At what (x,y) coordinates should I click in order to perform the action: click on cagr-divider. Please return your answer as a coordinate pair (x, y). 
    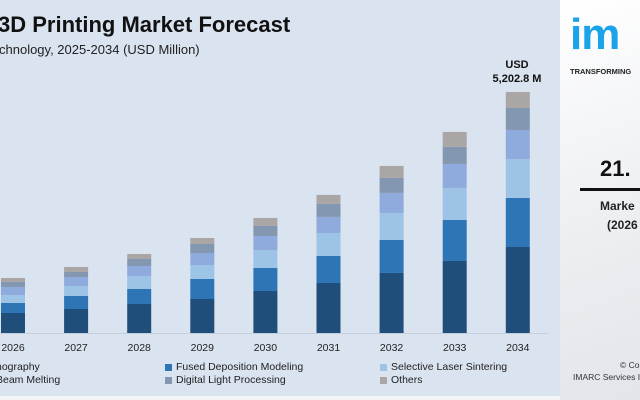
    Looking at the image, I should click on (610, 189).